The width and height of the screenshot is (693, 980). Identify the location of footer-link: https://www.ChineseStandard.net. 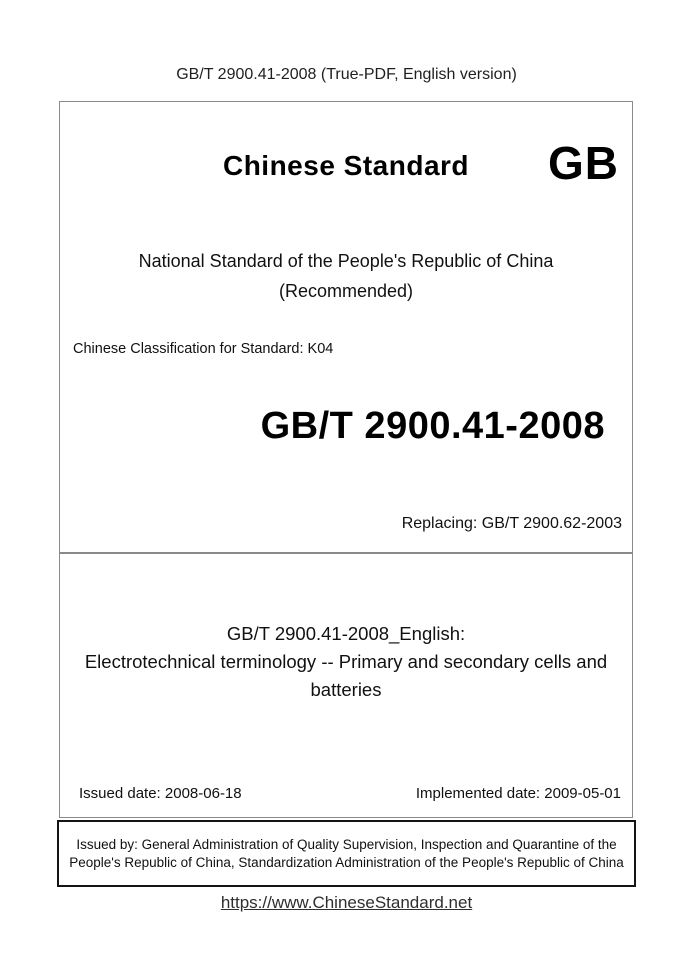
(346, 902).